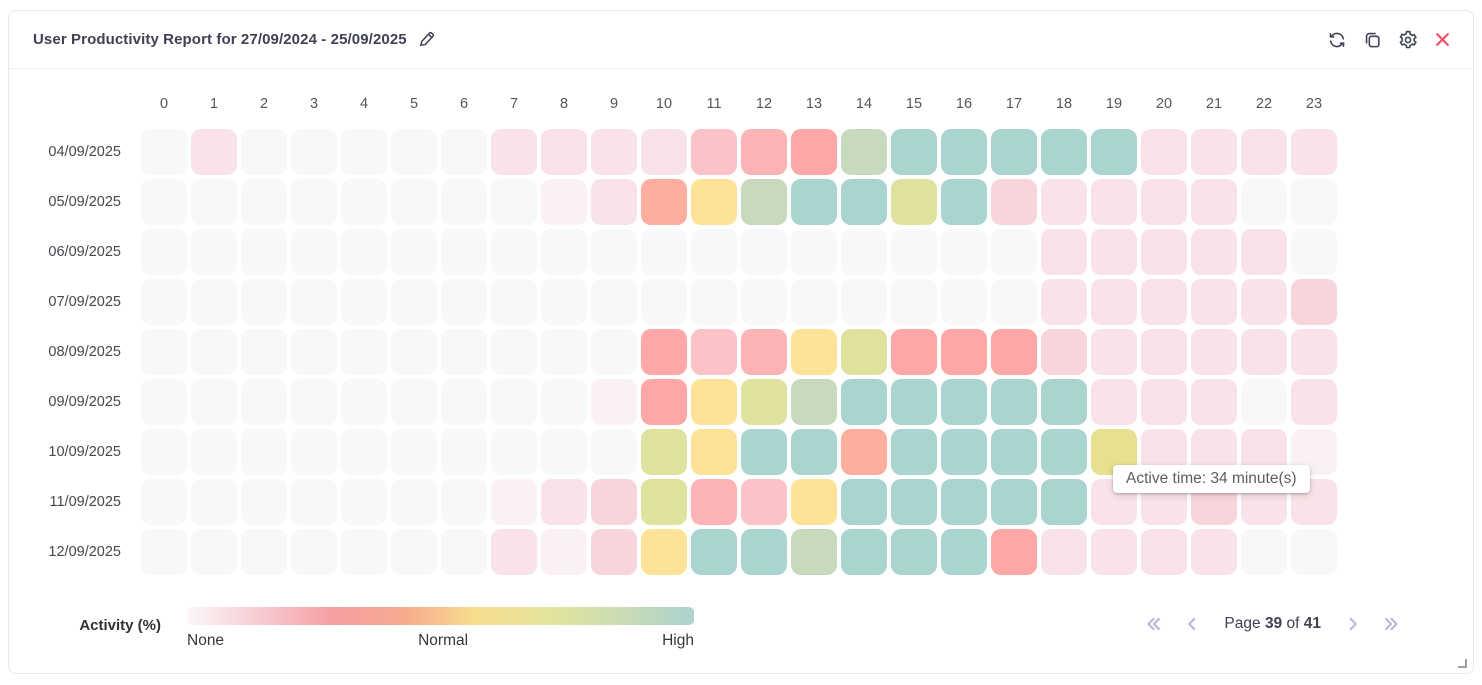 Image resolution: width=1482 pixels, height=685 pixels. I want to click on copy-button, so click(1372, 39).